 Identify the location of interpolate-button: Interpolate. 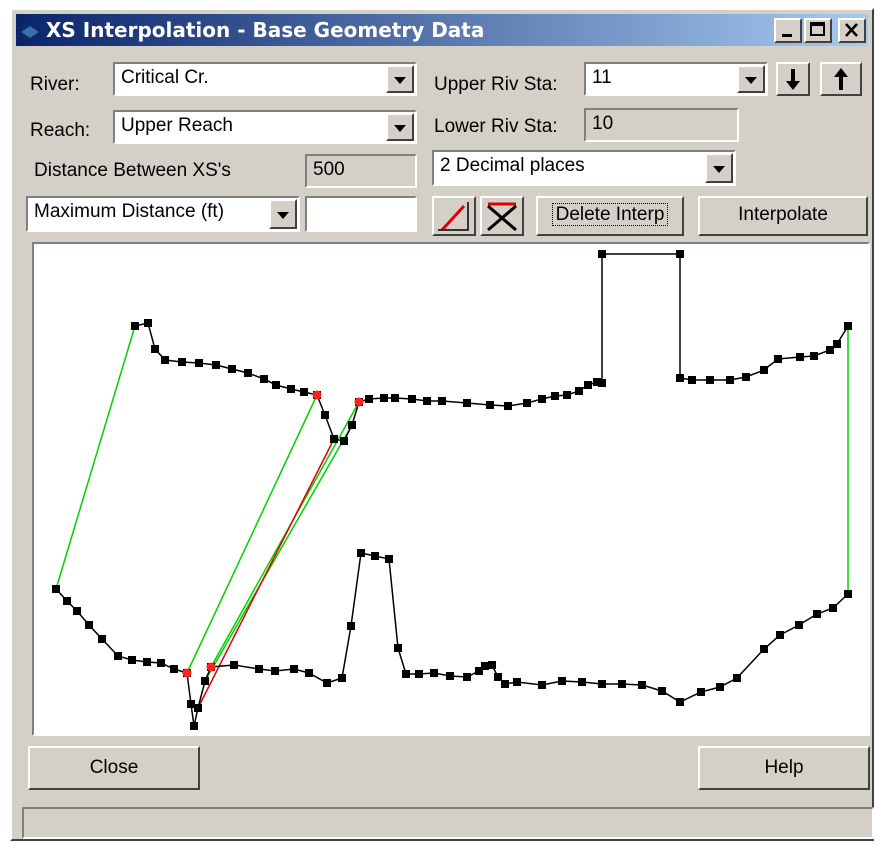
(783, 216).